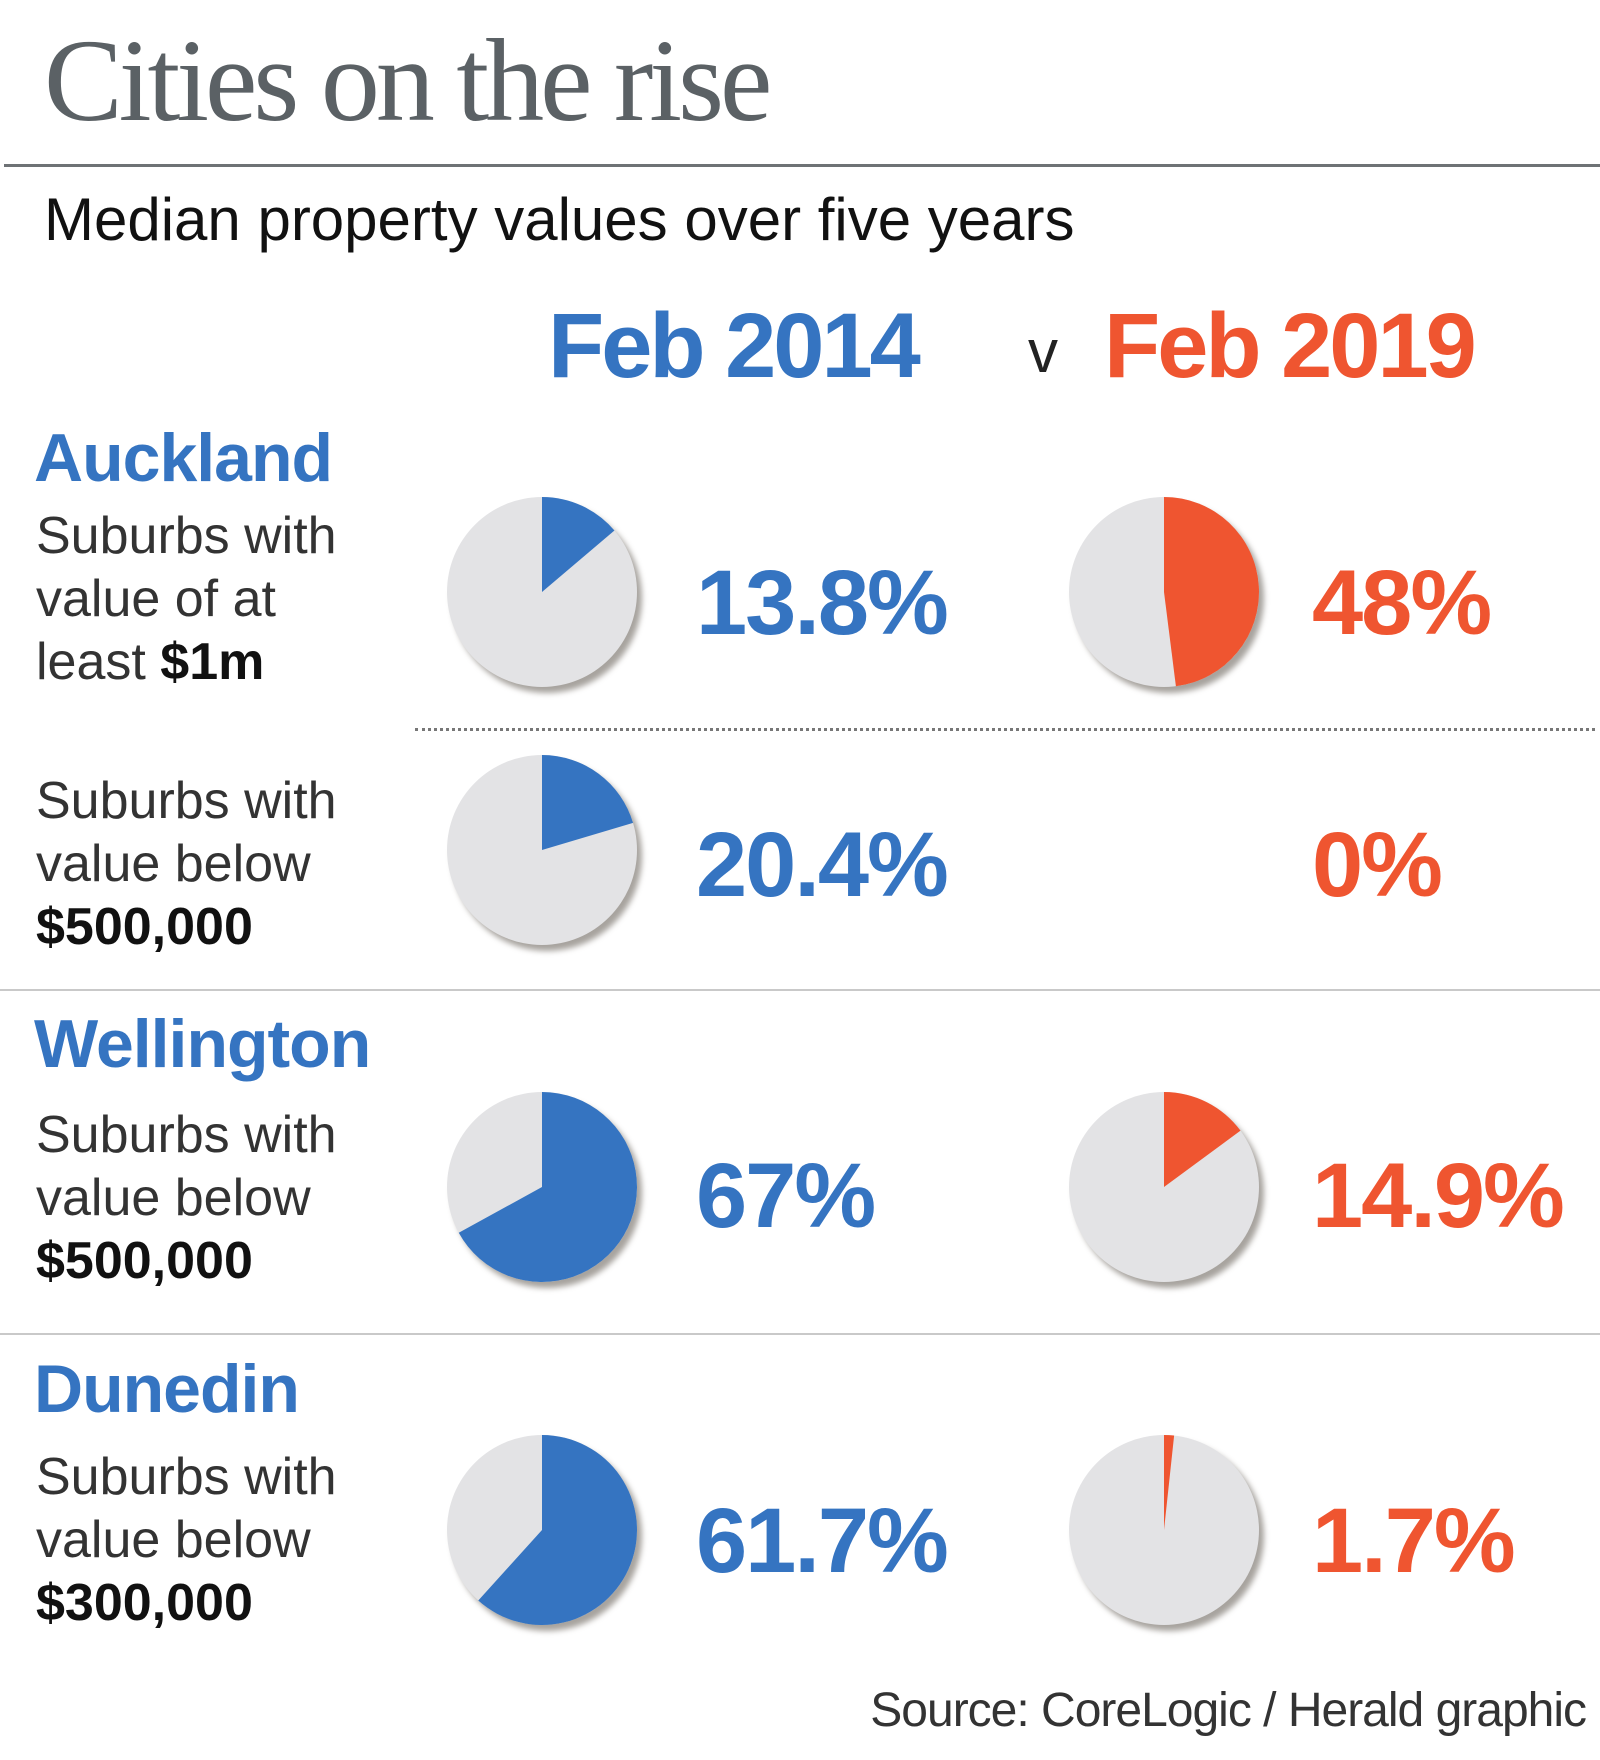 The height and width of the screenshot is (1760, 1600). Describe the element at coordinates (734, 346) in the screenshot. I see `legend-feb-2014: Feb 2014` at that location.